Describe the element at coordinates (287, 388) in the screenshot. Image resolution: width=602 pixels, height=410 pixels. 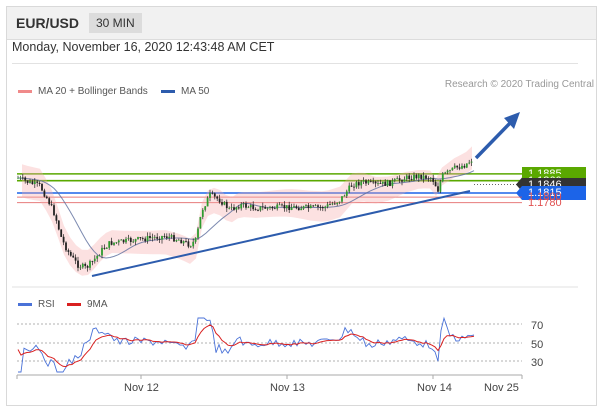
I see `x-label-nov13: Nov 13` at that location.